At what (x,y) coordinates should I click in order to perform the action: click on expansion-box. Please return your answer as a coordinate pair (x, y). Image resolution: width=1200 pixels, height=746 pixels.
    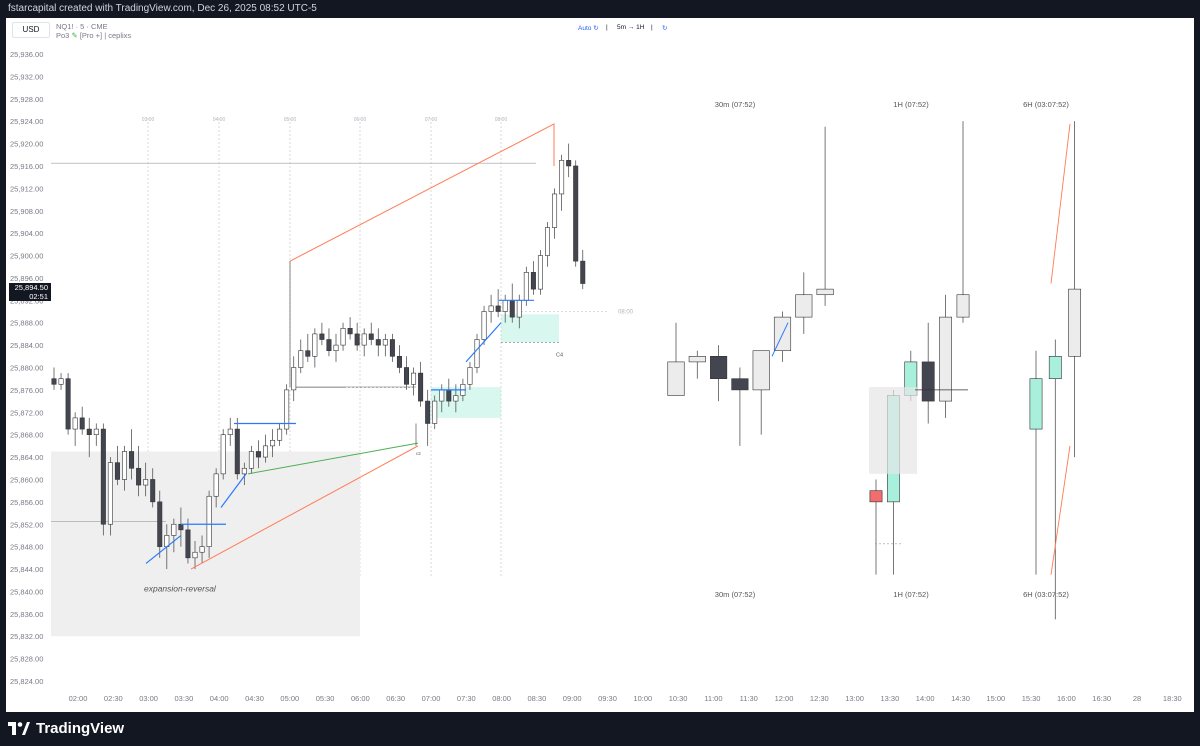
    Looking at the image, I should click on (205, 544).